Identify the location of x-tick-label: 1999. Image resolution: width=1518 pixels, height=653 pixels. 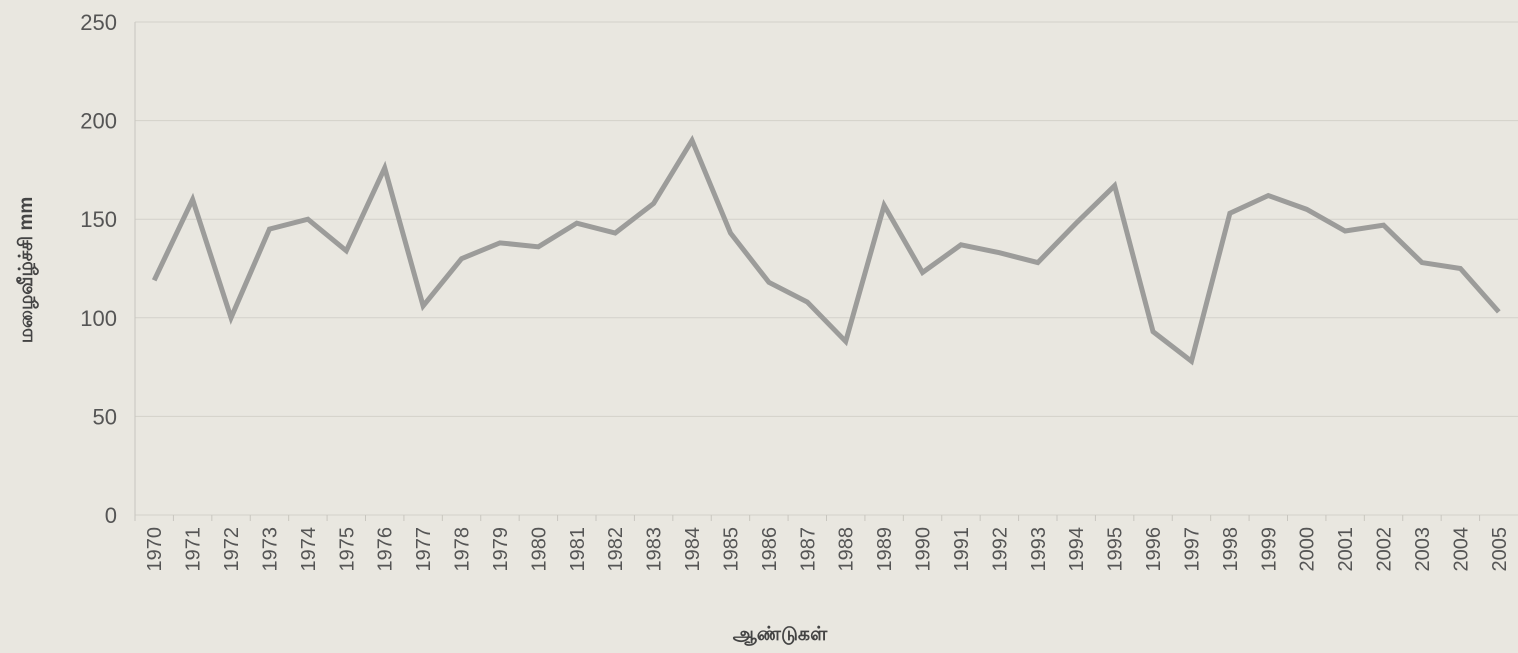
(1269, 549).